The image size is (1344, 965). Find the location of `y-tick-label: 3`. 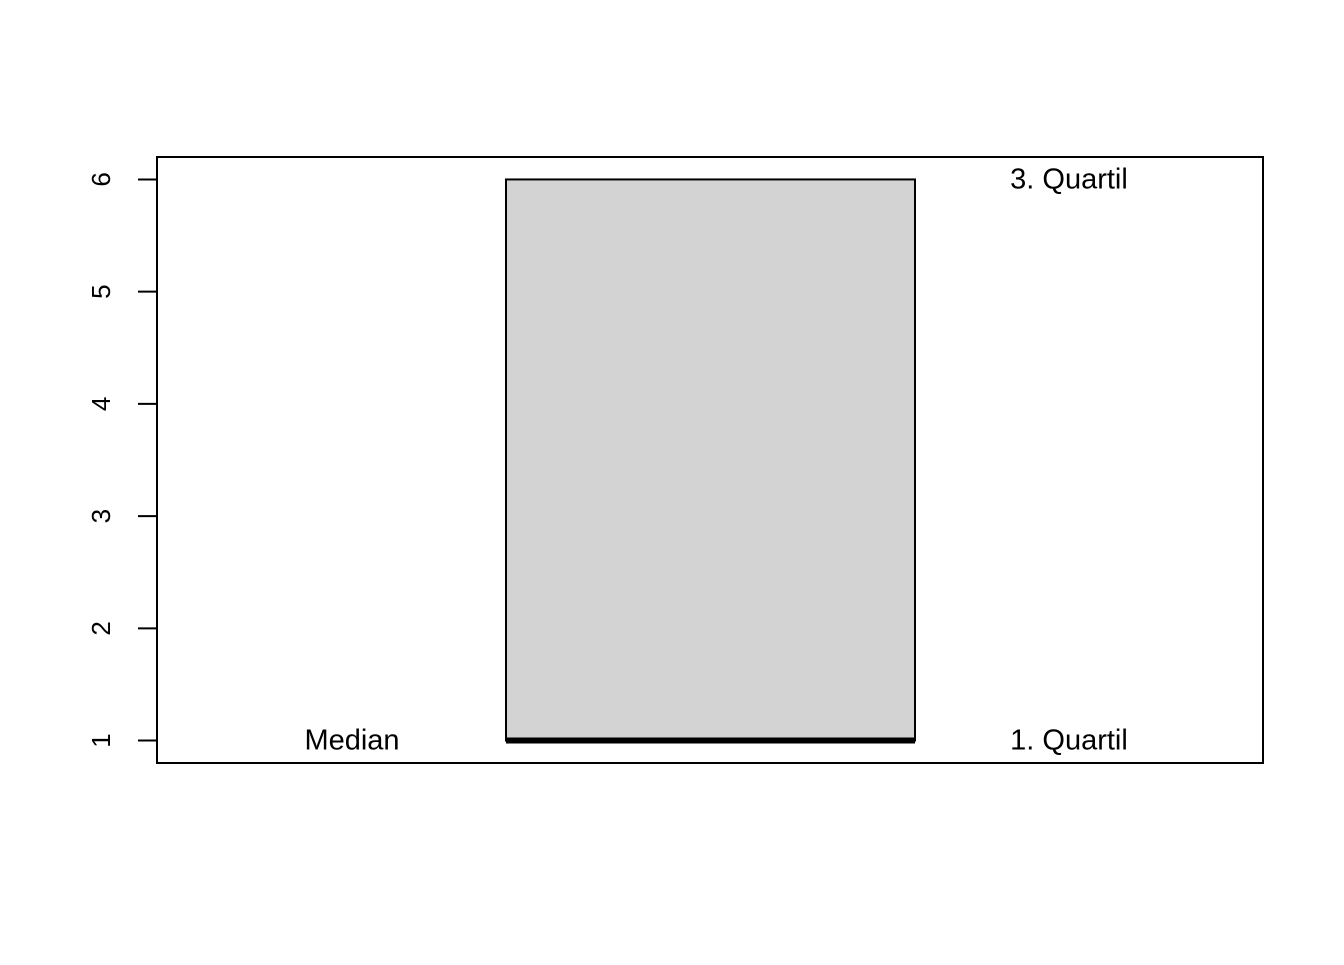

y-tick-label: 3 is located at coordinates (101, 516).